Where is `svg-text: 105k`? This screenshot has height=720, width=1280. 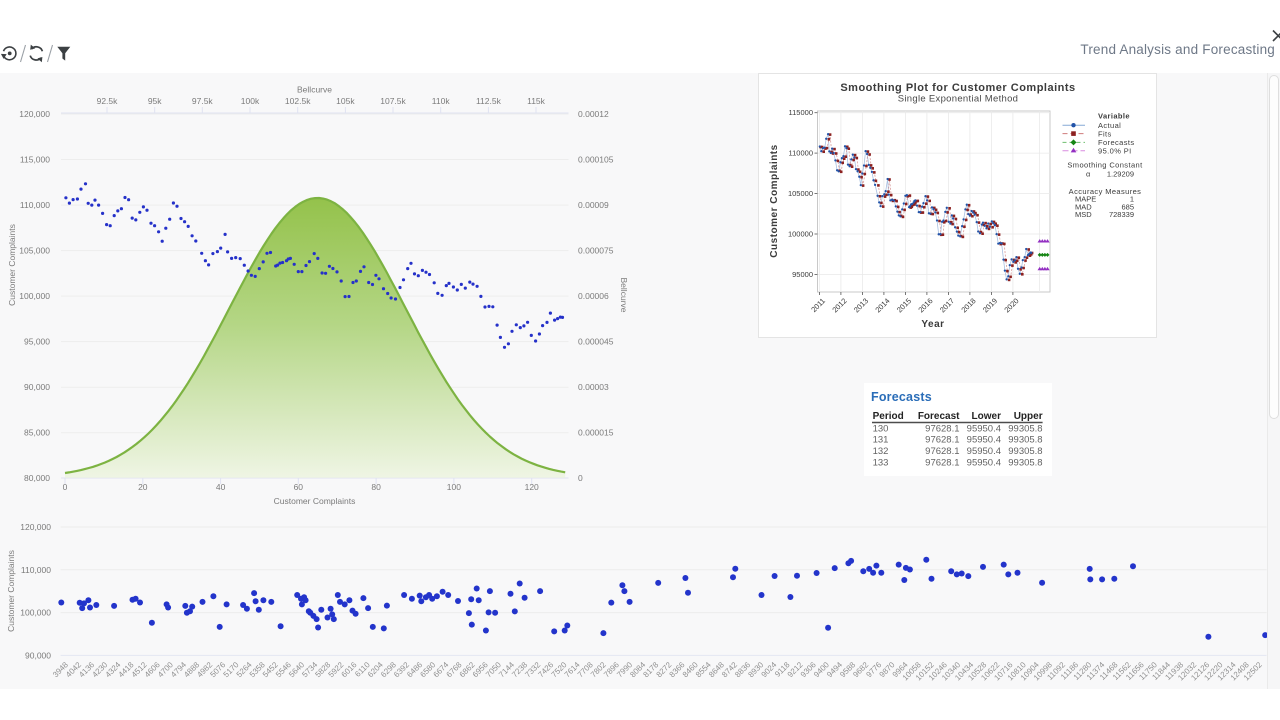
svg-text: 105k is located at coordinates (345, 101).